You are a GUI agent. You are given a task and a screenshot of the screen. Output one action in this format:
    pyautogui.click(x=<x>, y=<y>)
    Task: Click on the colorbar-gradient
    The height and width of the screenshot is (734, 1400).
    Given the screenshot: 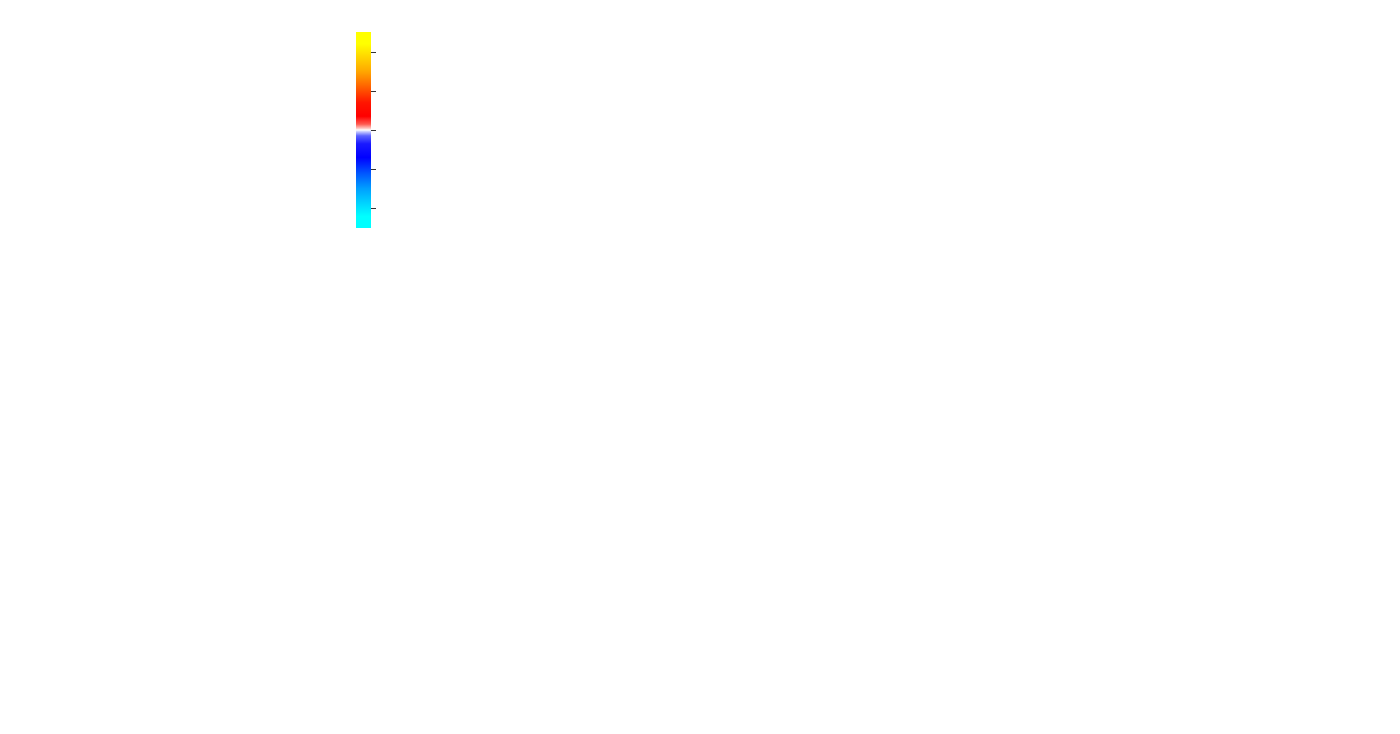 What is the action you would take?
    pyautogui.click(x=363, y=130)
    